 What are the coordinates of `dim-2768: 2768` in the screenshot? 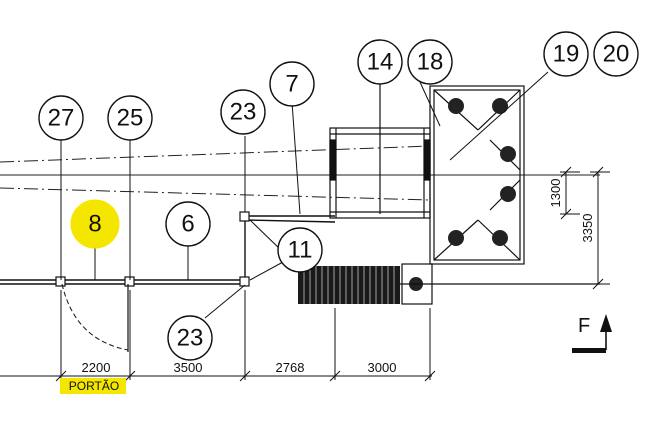 It's located at (290, 367).